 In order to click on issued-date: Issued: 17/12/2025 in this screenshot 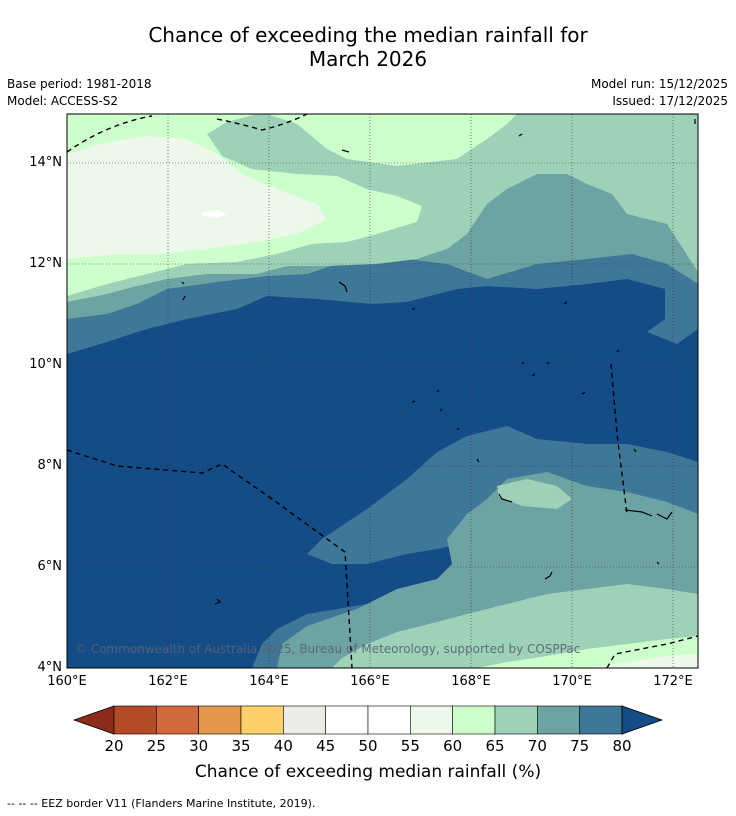, I will do `click(670, 101)`.